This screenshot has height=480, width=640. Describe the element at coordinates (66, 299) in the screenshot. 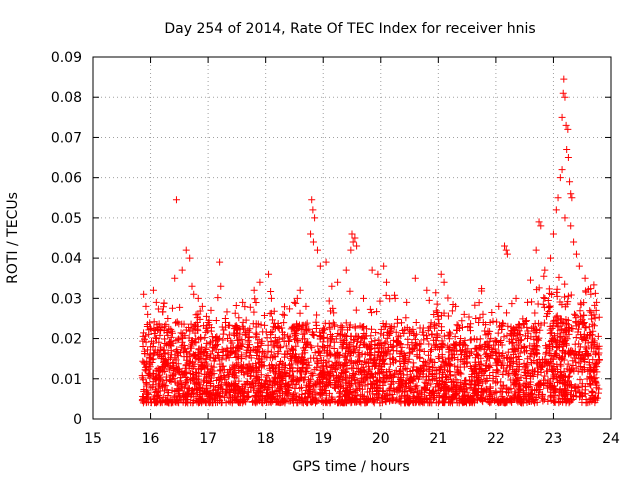

I see `y-tick-label: 0.03` at that location.